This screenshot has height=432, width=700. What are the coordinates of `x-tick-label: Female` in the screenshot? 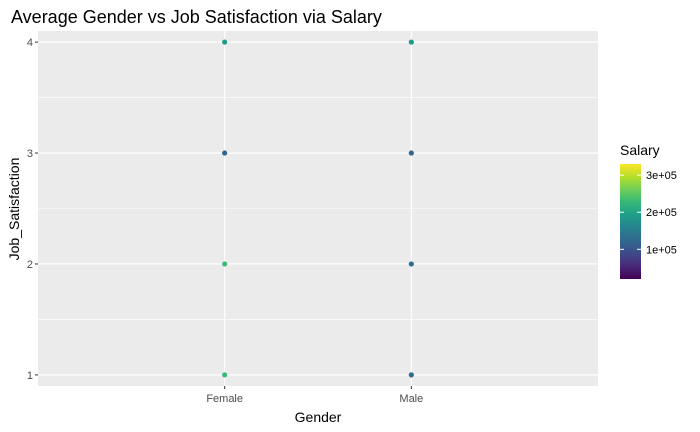 It's located at (224, 399).